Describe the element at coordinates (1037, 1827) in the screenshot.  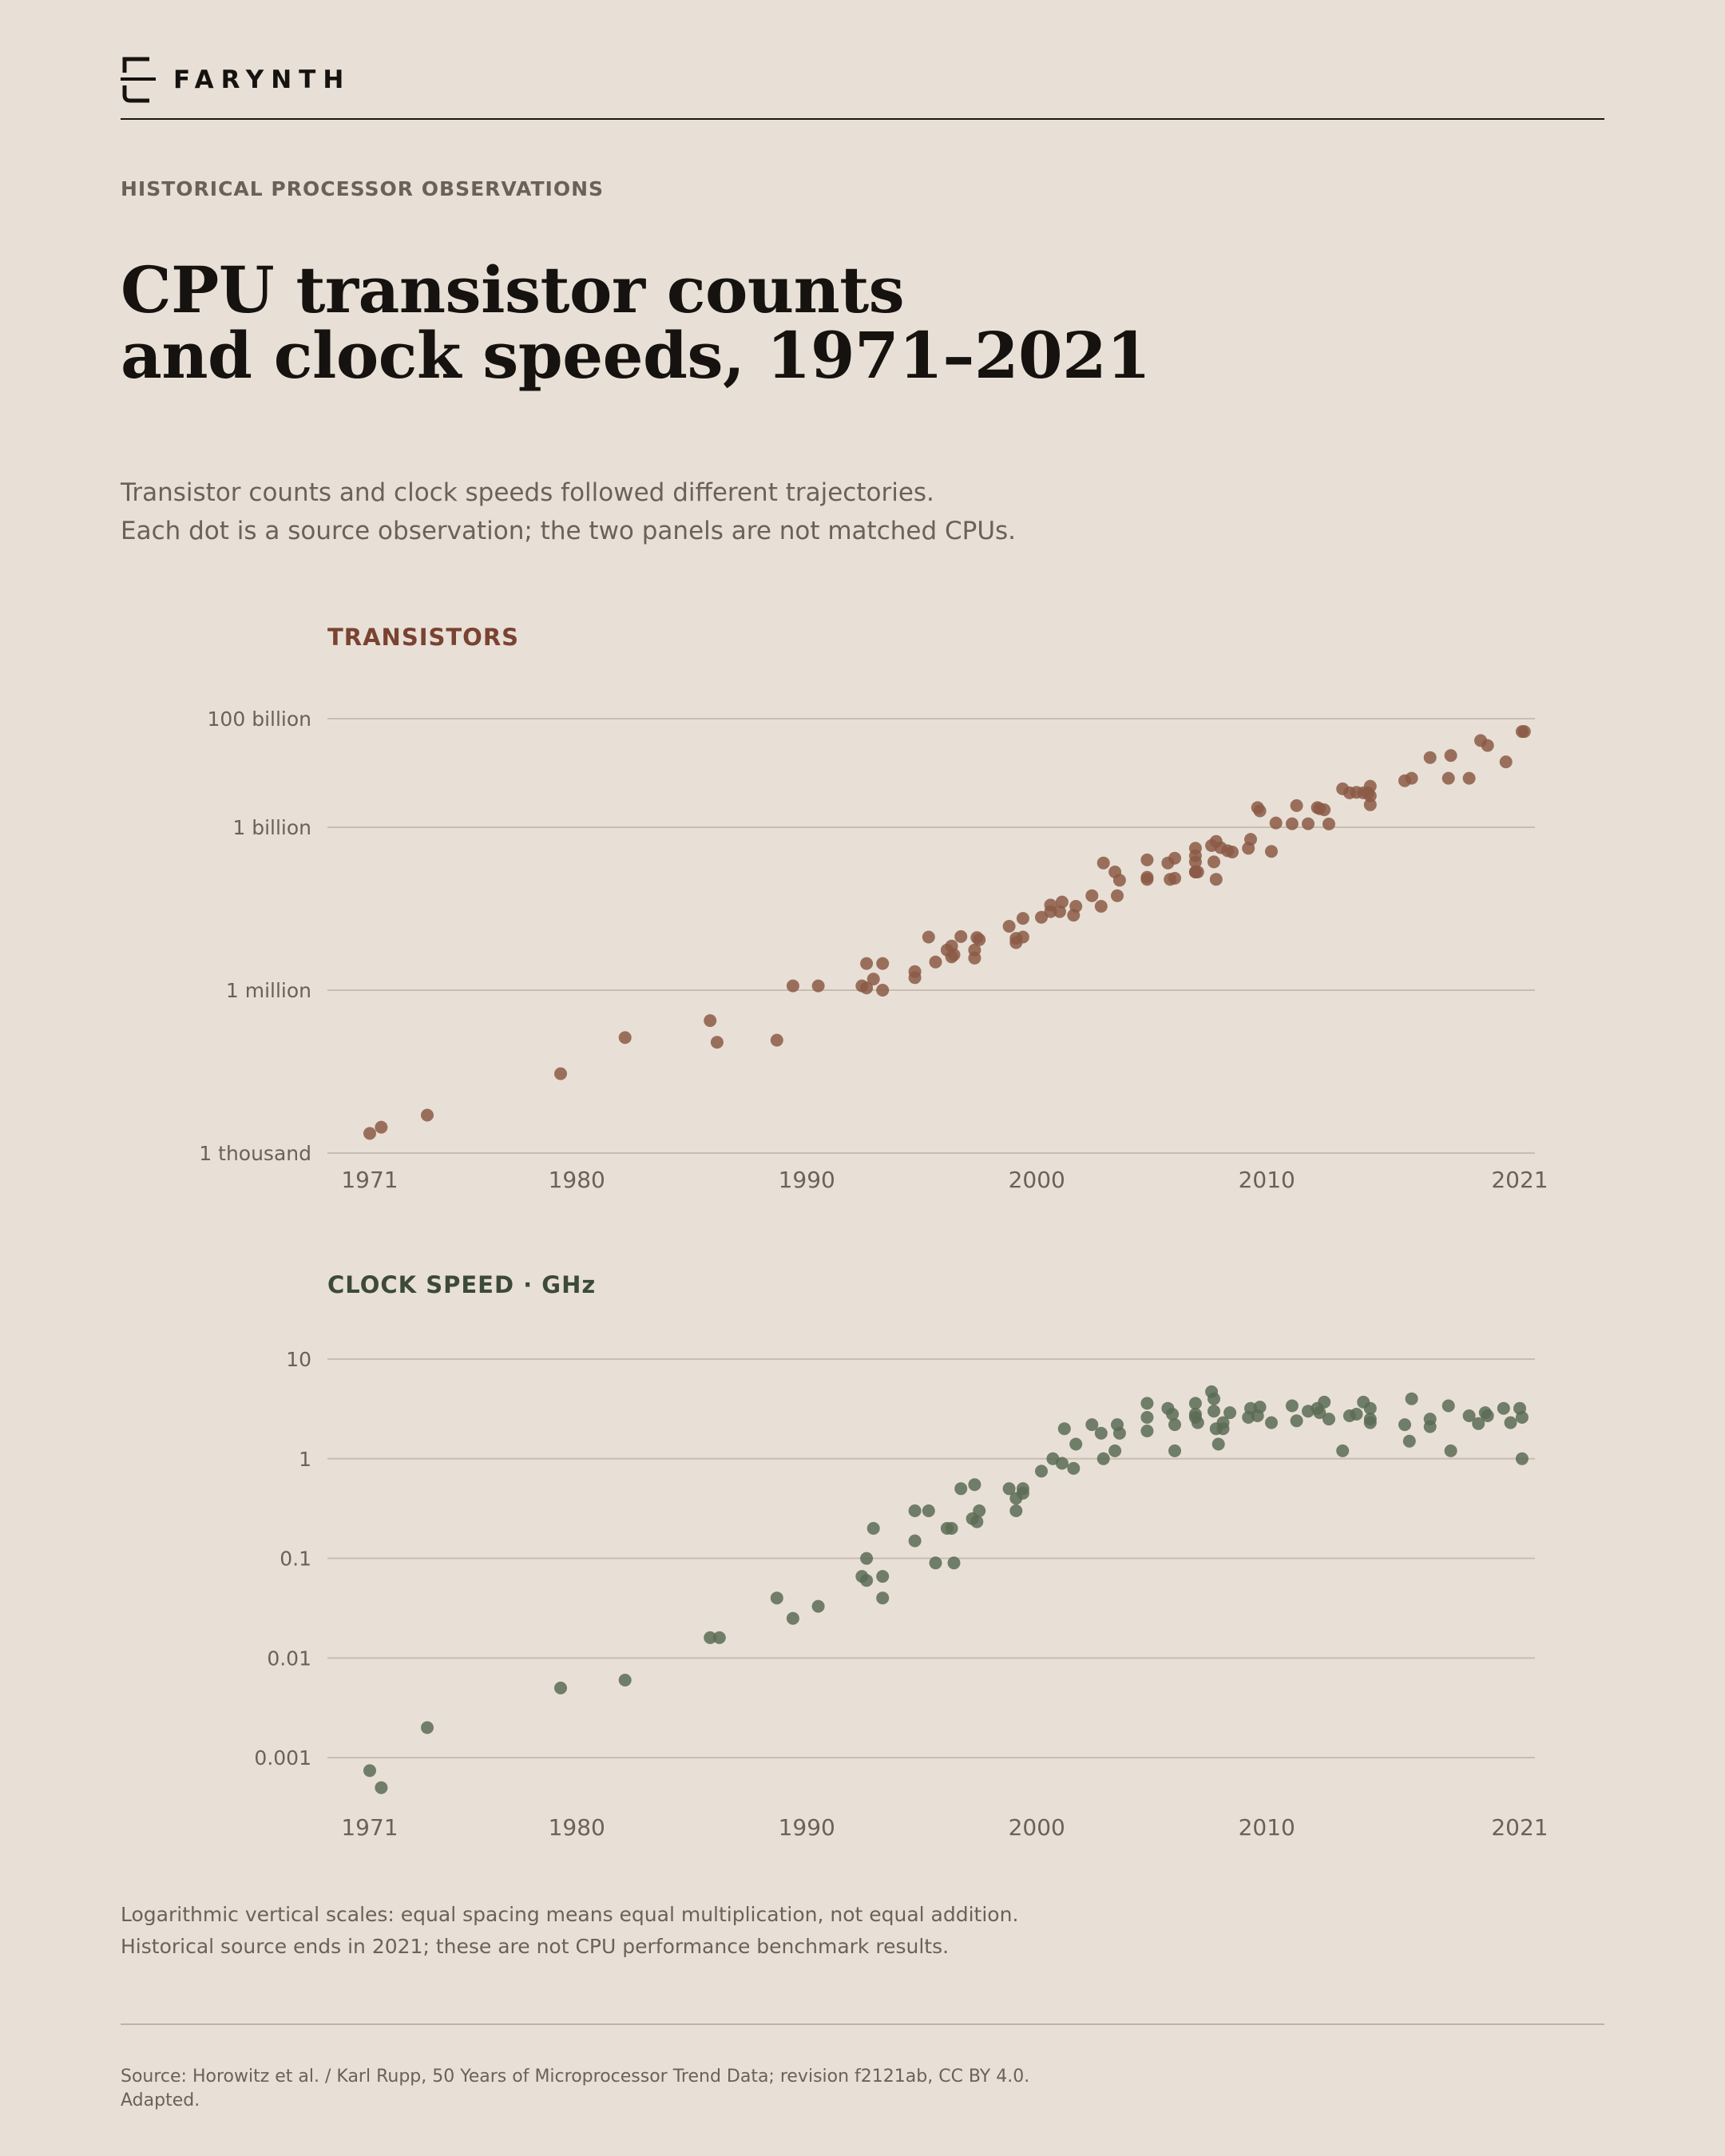
I see `x-tick-label: 2000` at that location.